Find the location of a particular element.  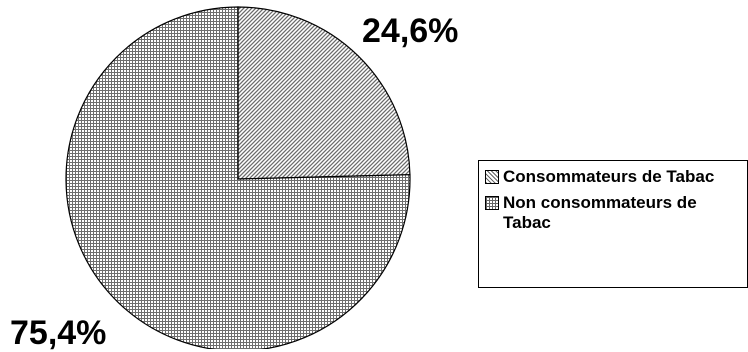

slice-value-label: 75,4% is located at coordinates (58, 333).